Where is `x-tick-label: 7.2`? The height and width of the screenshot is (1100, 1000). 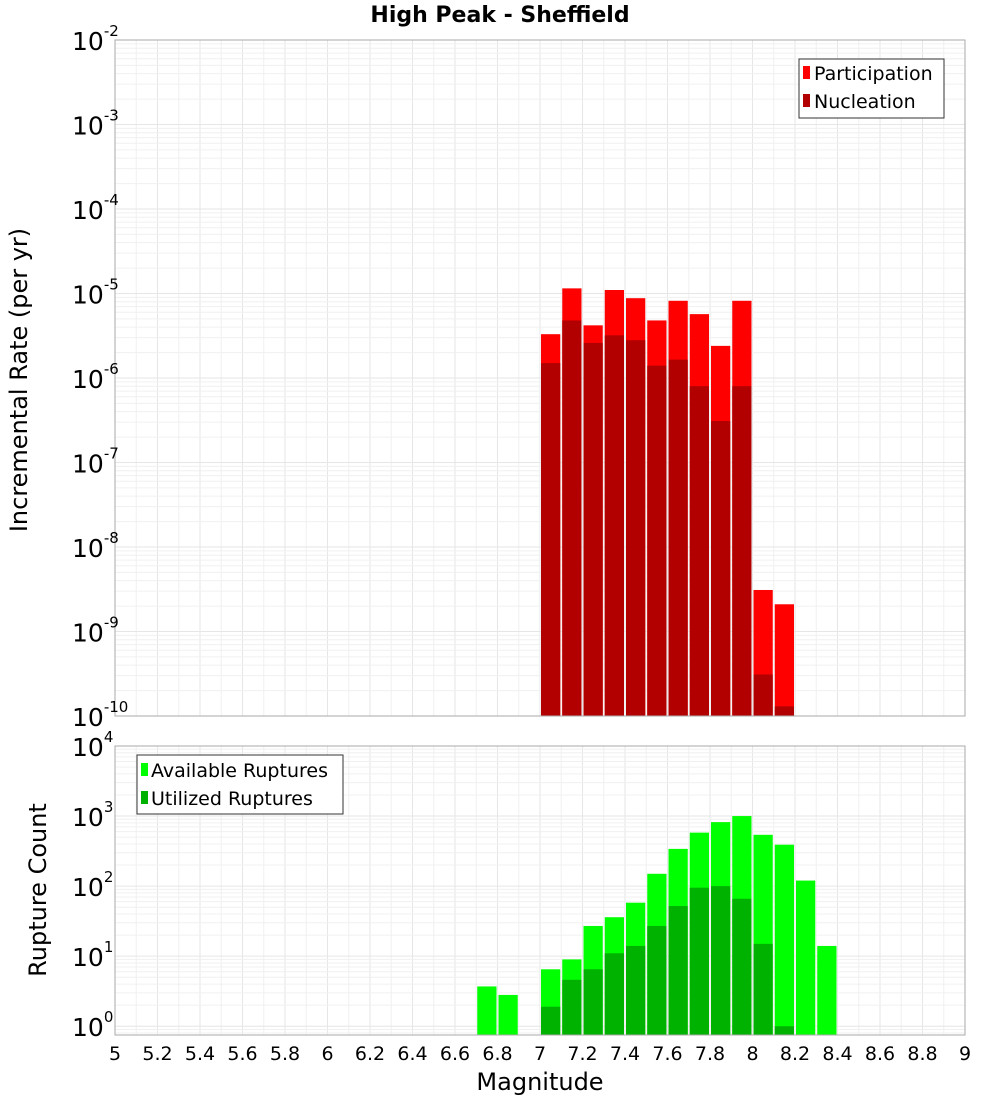
x-tick-label: 7.2 is located at coordinates (582, 1054).